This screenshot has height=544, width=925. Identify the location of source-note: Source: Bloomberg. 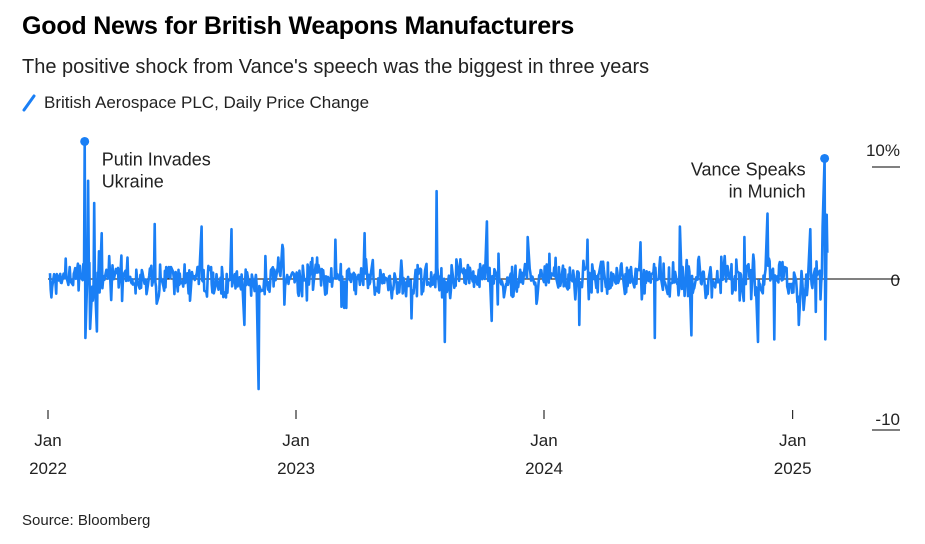
(86, 520).